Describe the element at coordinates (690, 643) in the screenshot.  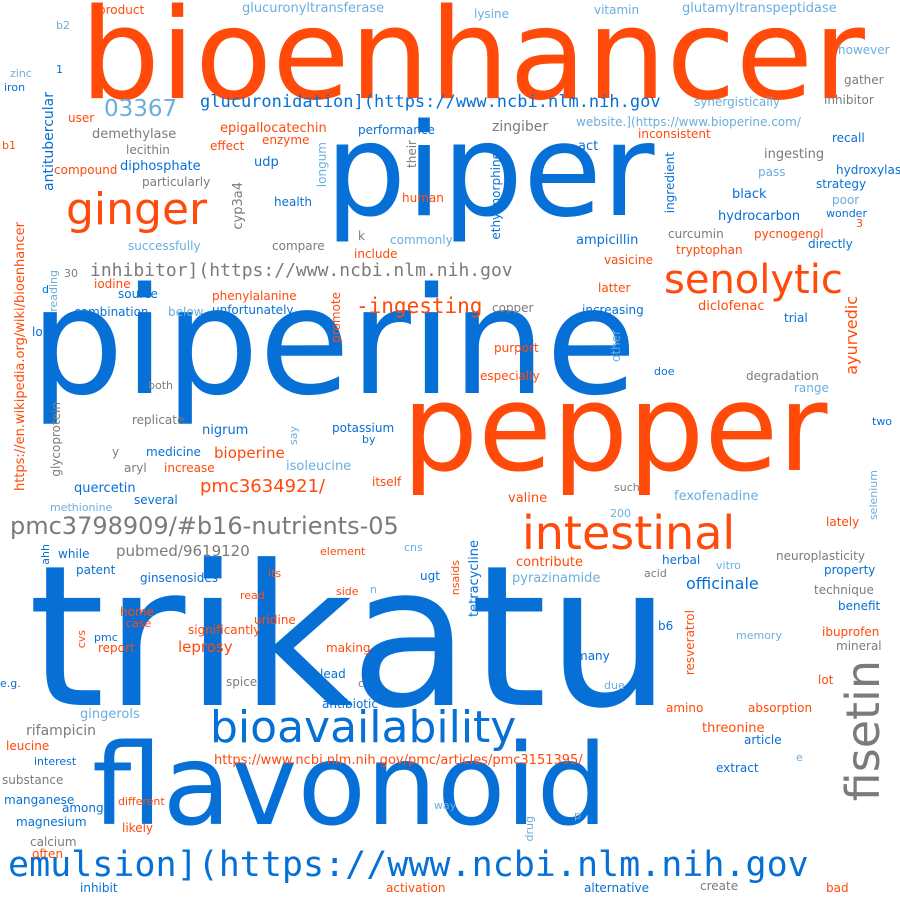
I see `word-resveratrol: resveratrol` at that location.